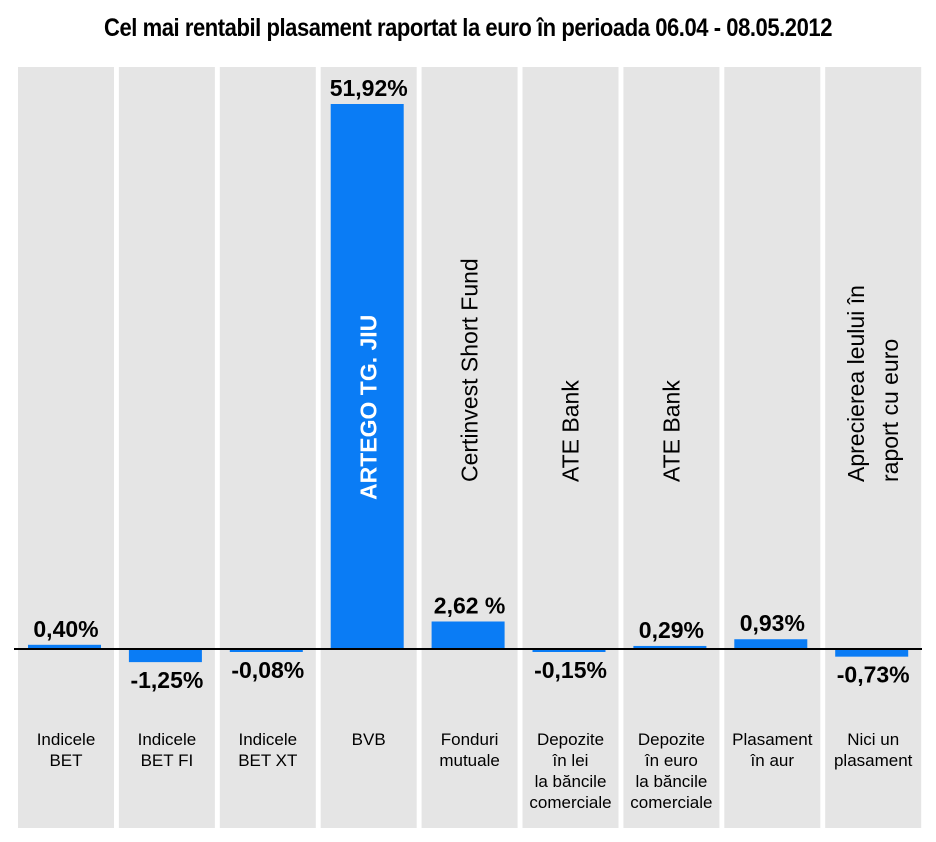 The height and width of the screenshot is (842, 936). I want to click on category-label-8: Plasament în aur, so click(772, 750).